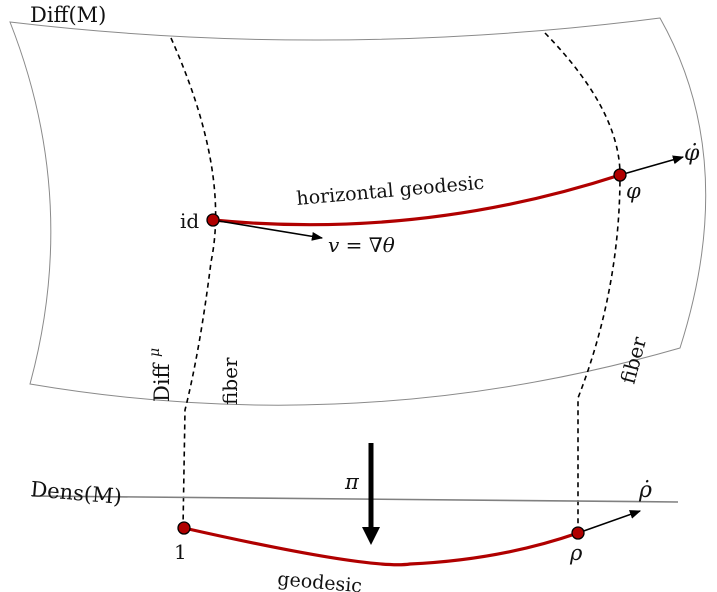 This screenshot has height=592, width=717. What do you see at coordinates (193, 283) in the screenshot?
I see `left-fiber-line` at bounding box center [193, 283].